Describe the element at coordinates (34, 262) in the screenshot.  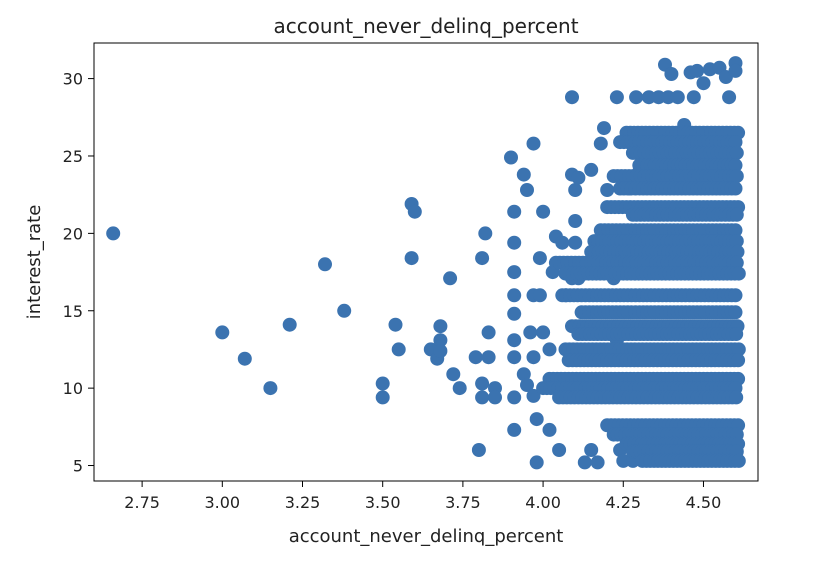
I see `y-axis-label: interest_rate` at that location.